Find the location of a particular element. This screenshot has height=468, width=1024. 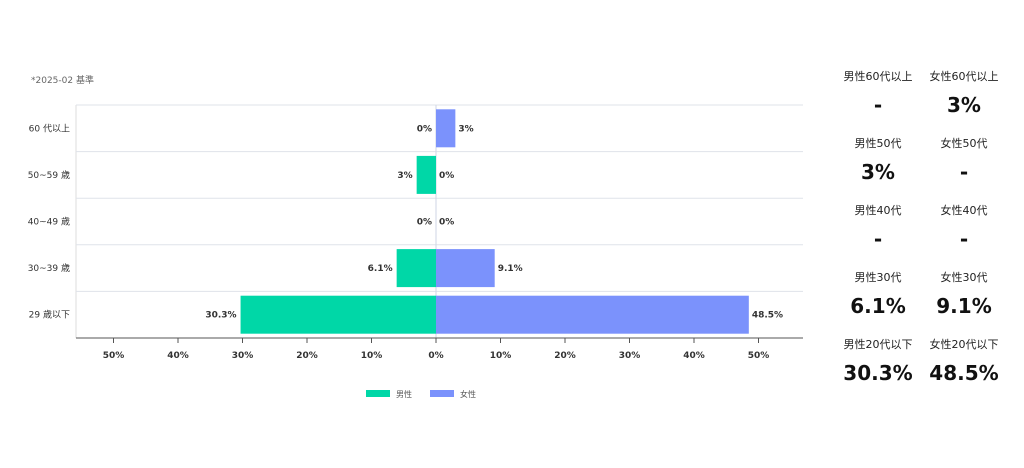

stat-value: 30.3% is located at coordinates (878, 373).